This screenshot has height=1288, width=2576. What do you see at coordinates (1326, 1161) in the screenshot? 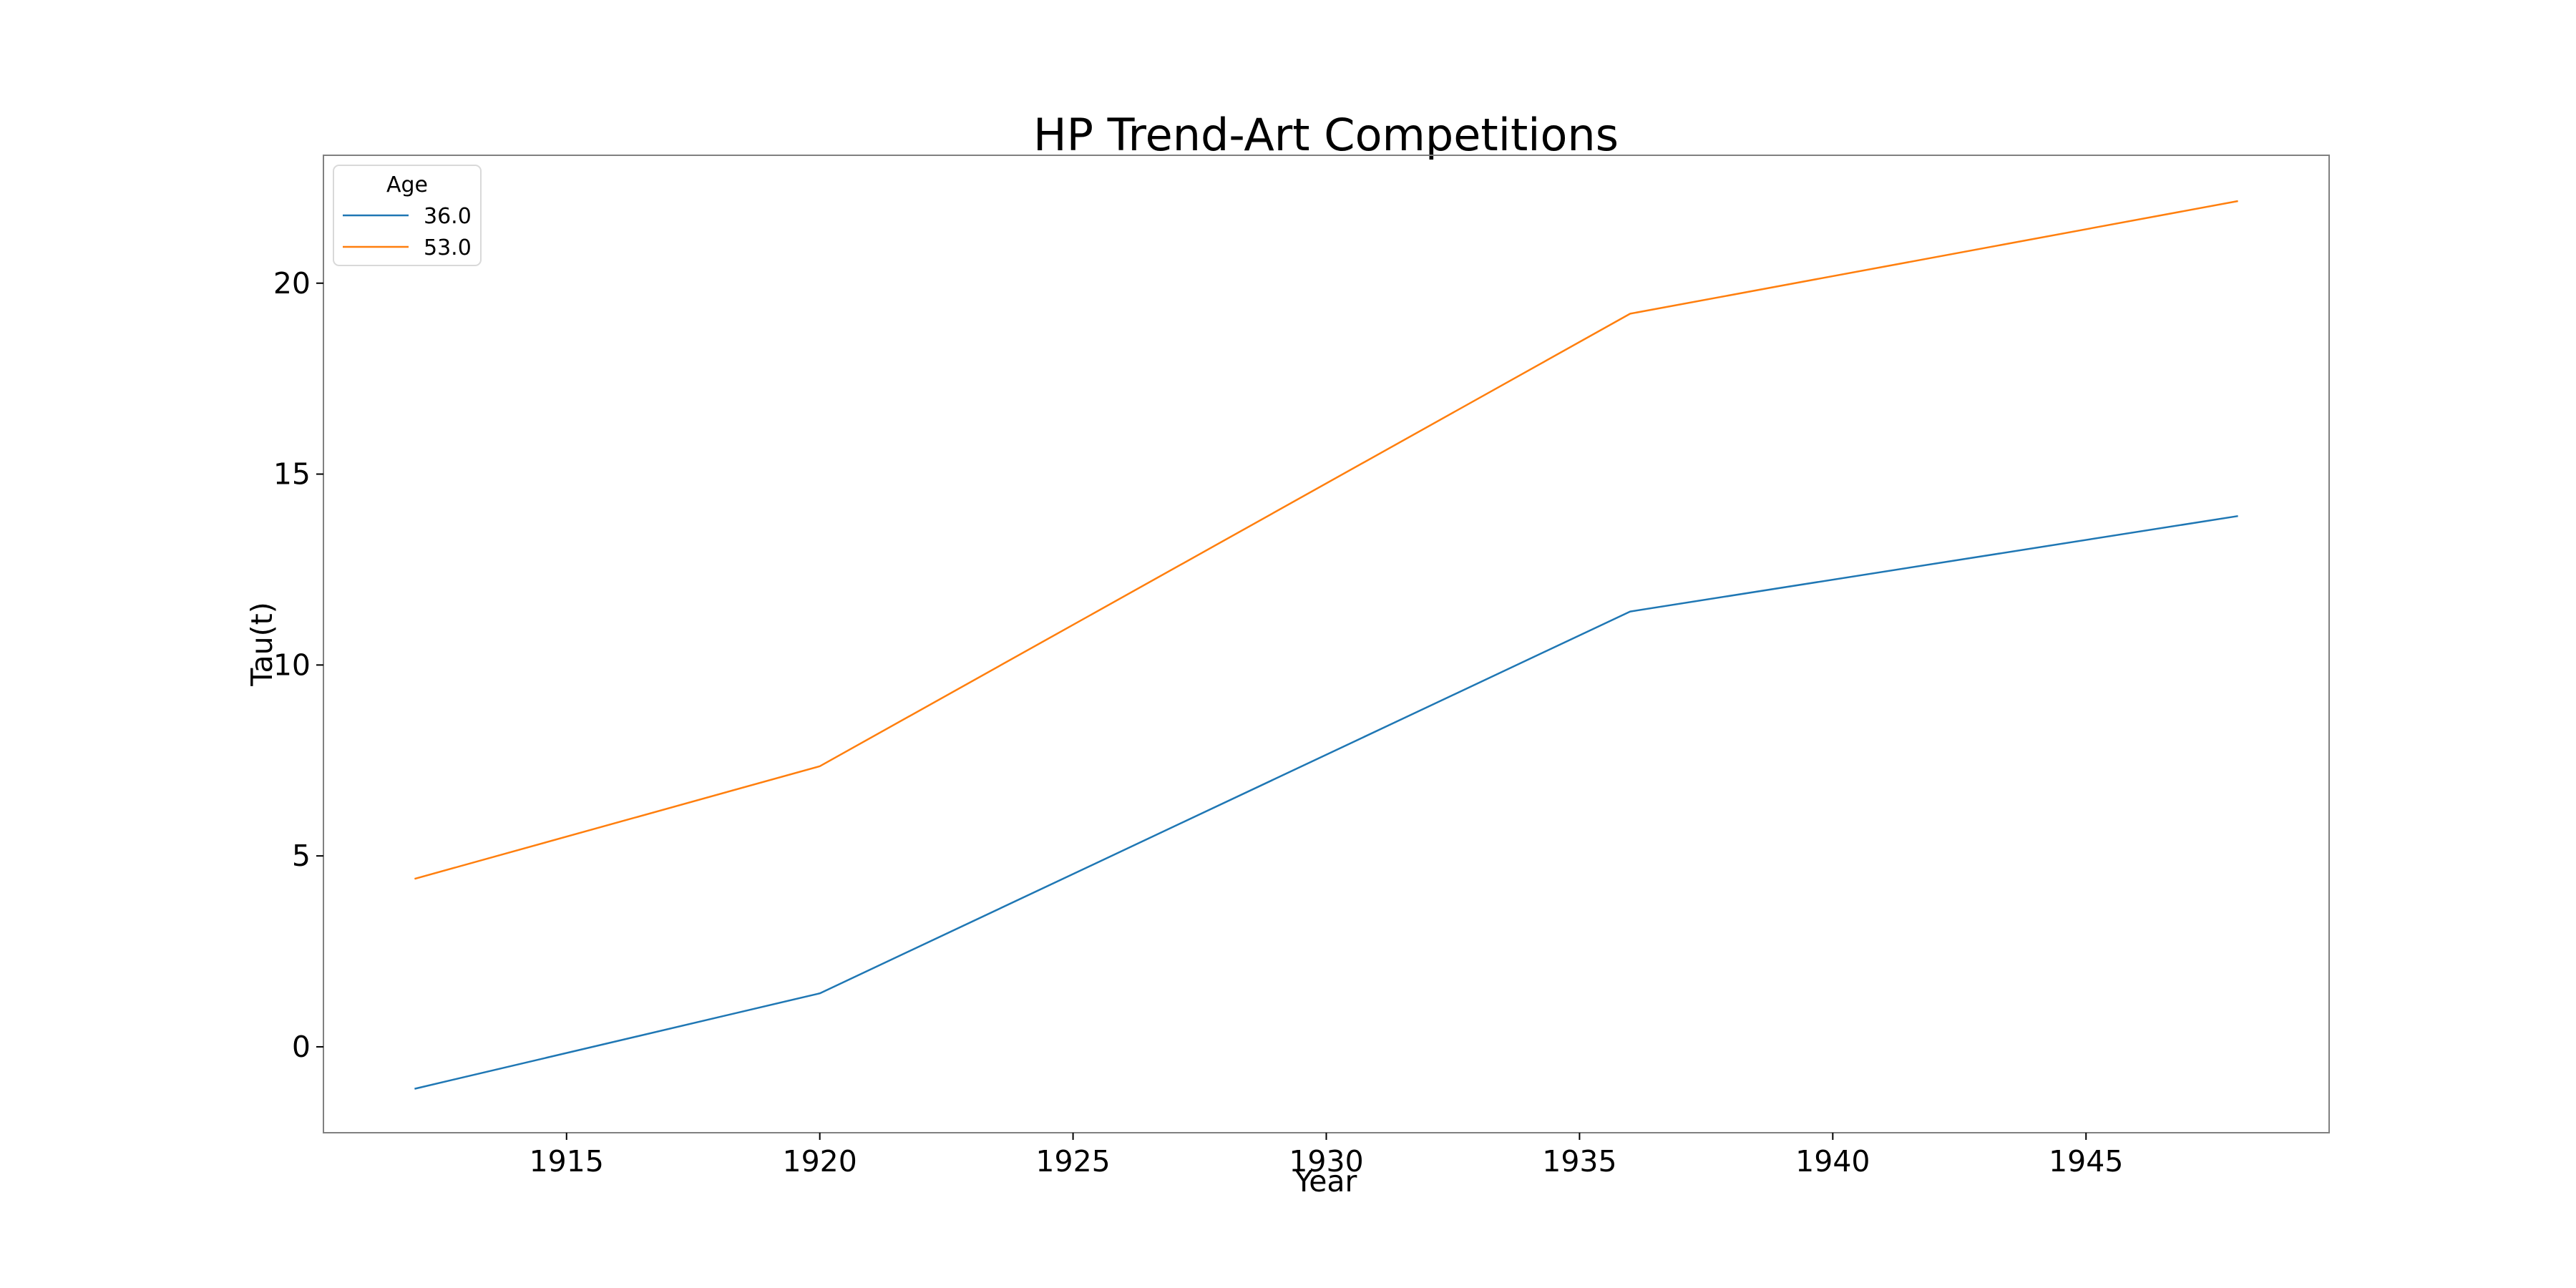
I see `x-tick-label: 1930` at bounding box center [1326, 1161].